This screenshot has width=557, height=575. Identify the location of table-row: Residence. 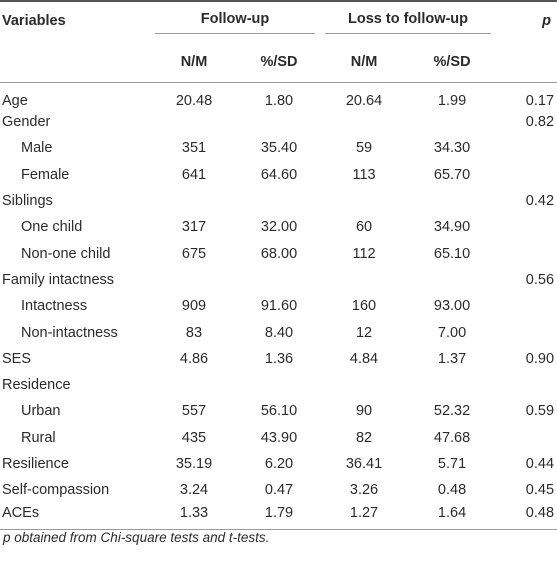
(278, 385).